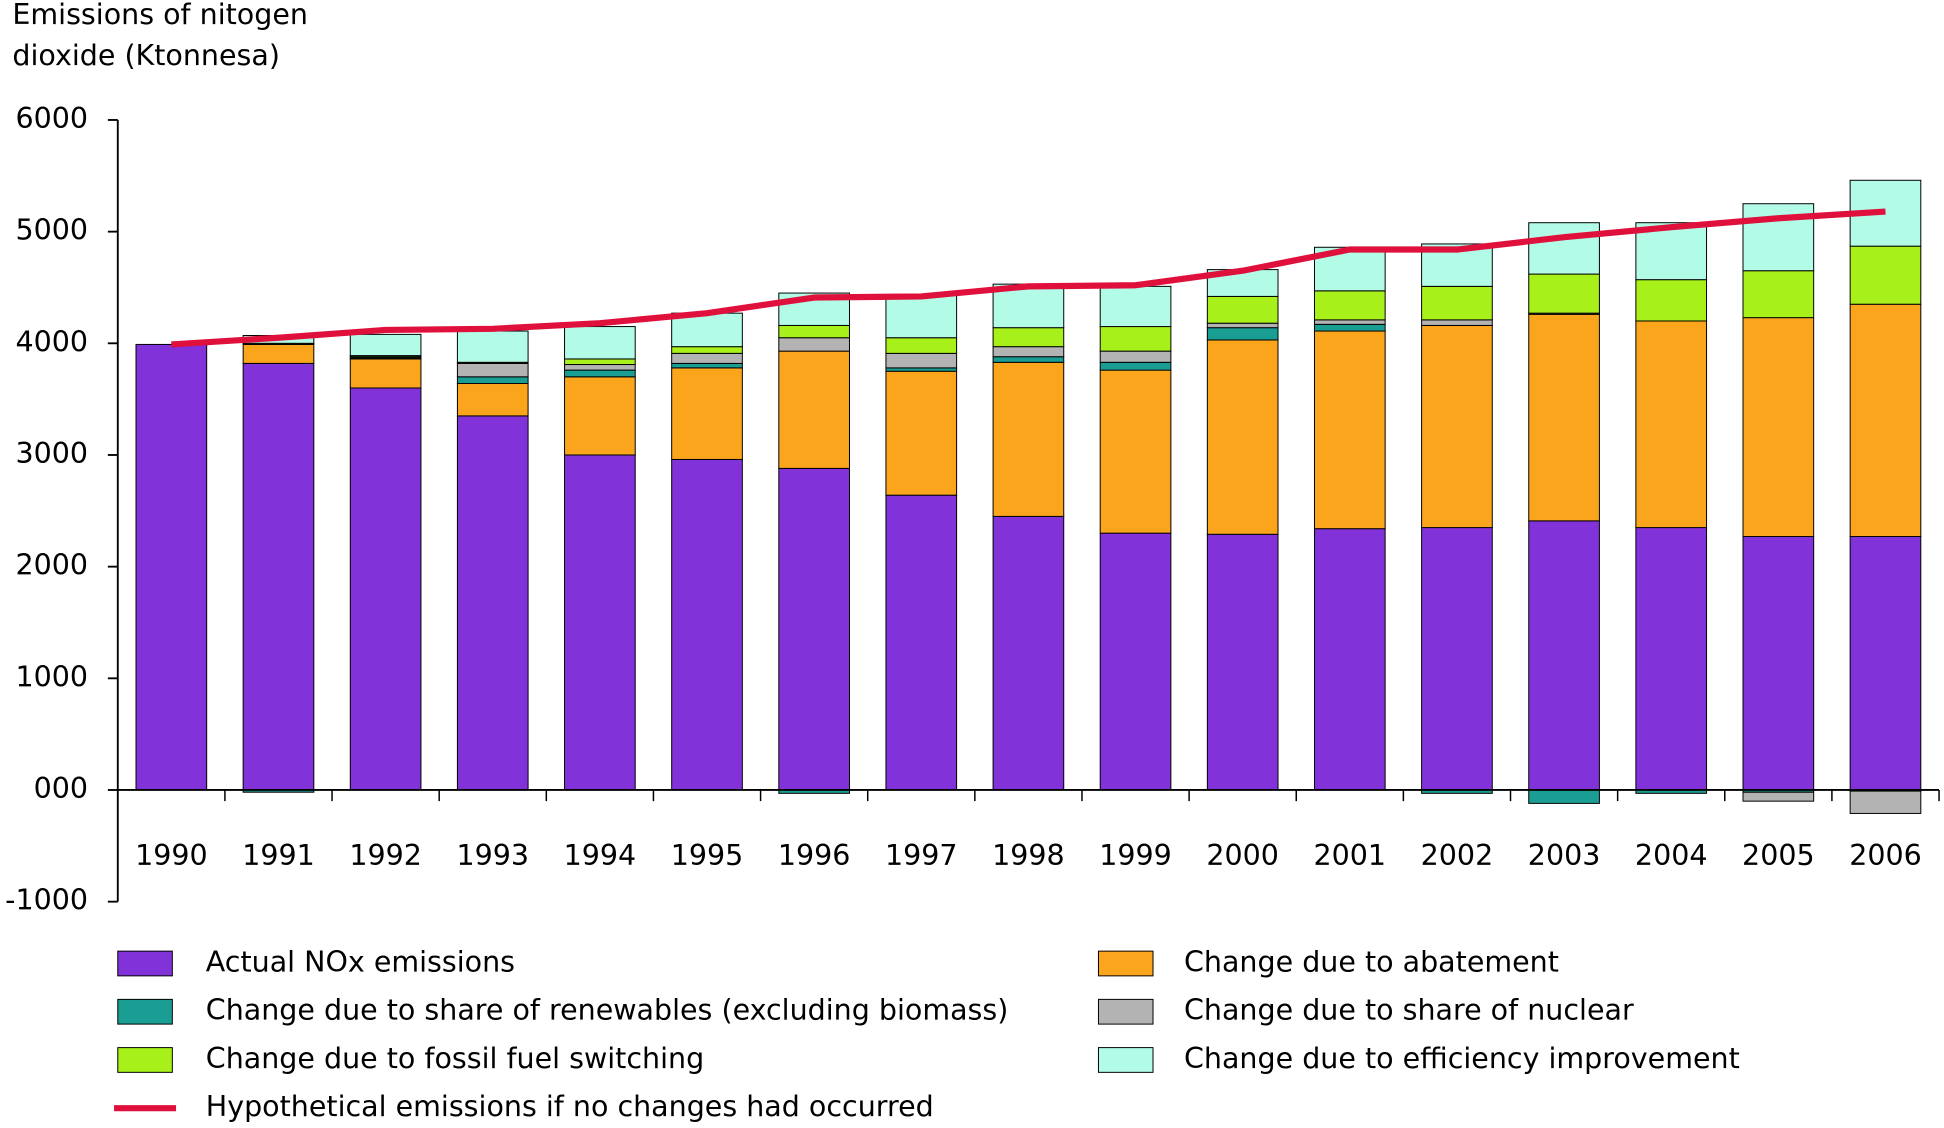 This screenshot has width=1944, height=1128. What do you see at coordinates (1028, 855) in the screenshot?
I see `x-tick-label: 1998` at bounding box center [1028, 855].